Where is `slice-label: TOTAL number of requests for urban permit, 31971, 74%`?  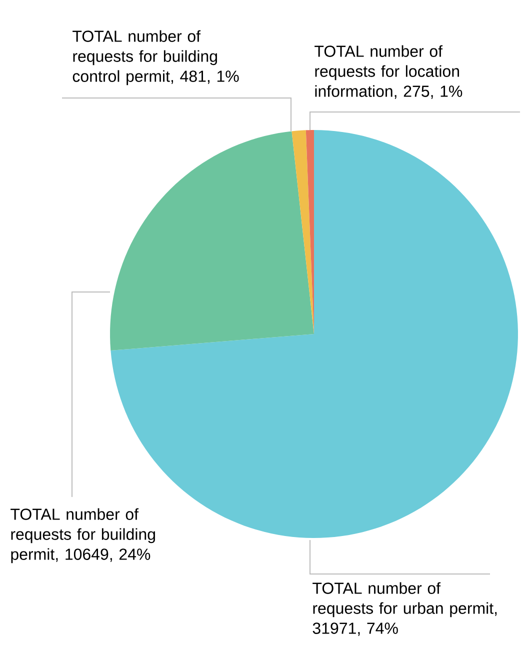 slice-label: TOTAL number of requests for urban permit, 31971, 74% is located at coordinates (404, 609).